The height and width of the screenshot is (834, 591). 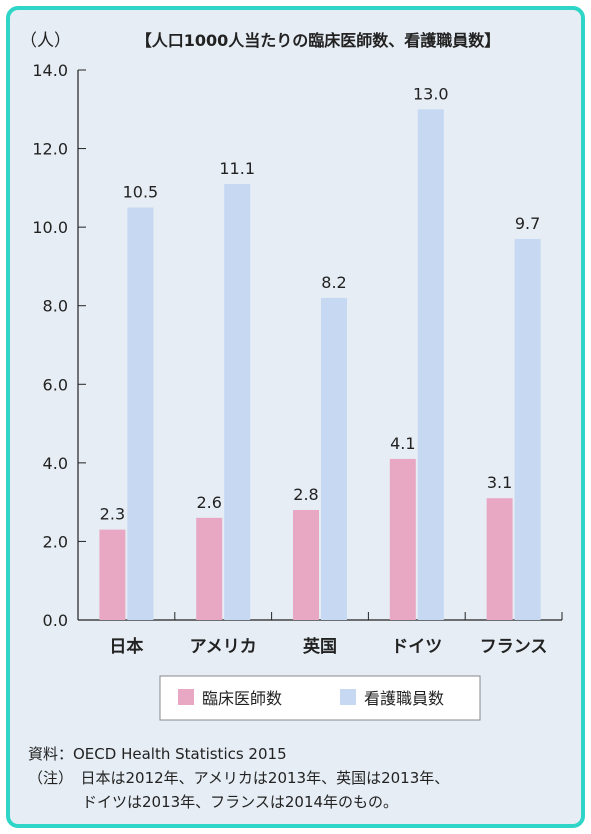 What do you see at coordinates (239, 778) in the screenshot?
I see `footnote-line-1: （注） 日本は2012年、アメリカは2013年、英国は2013年、` at bounding box center [239, 778].